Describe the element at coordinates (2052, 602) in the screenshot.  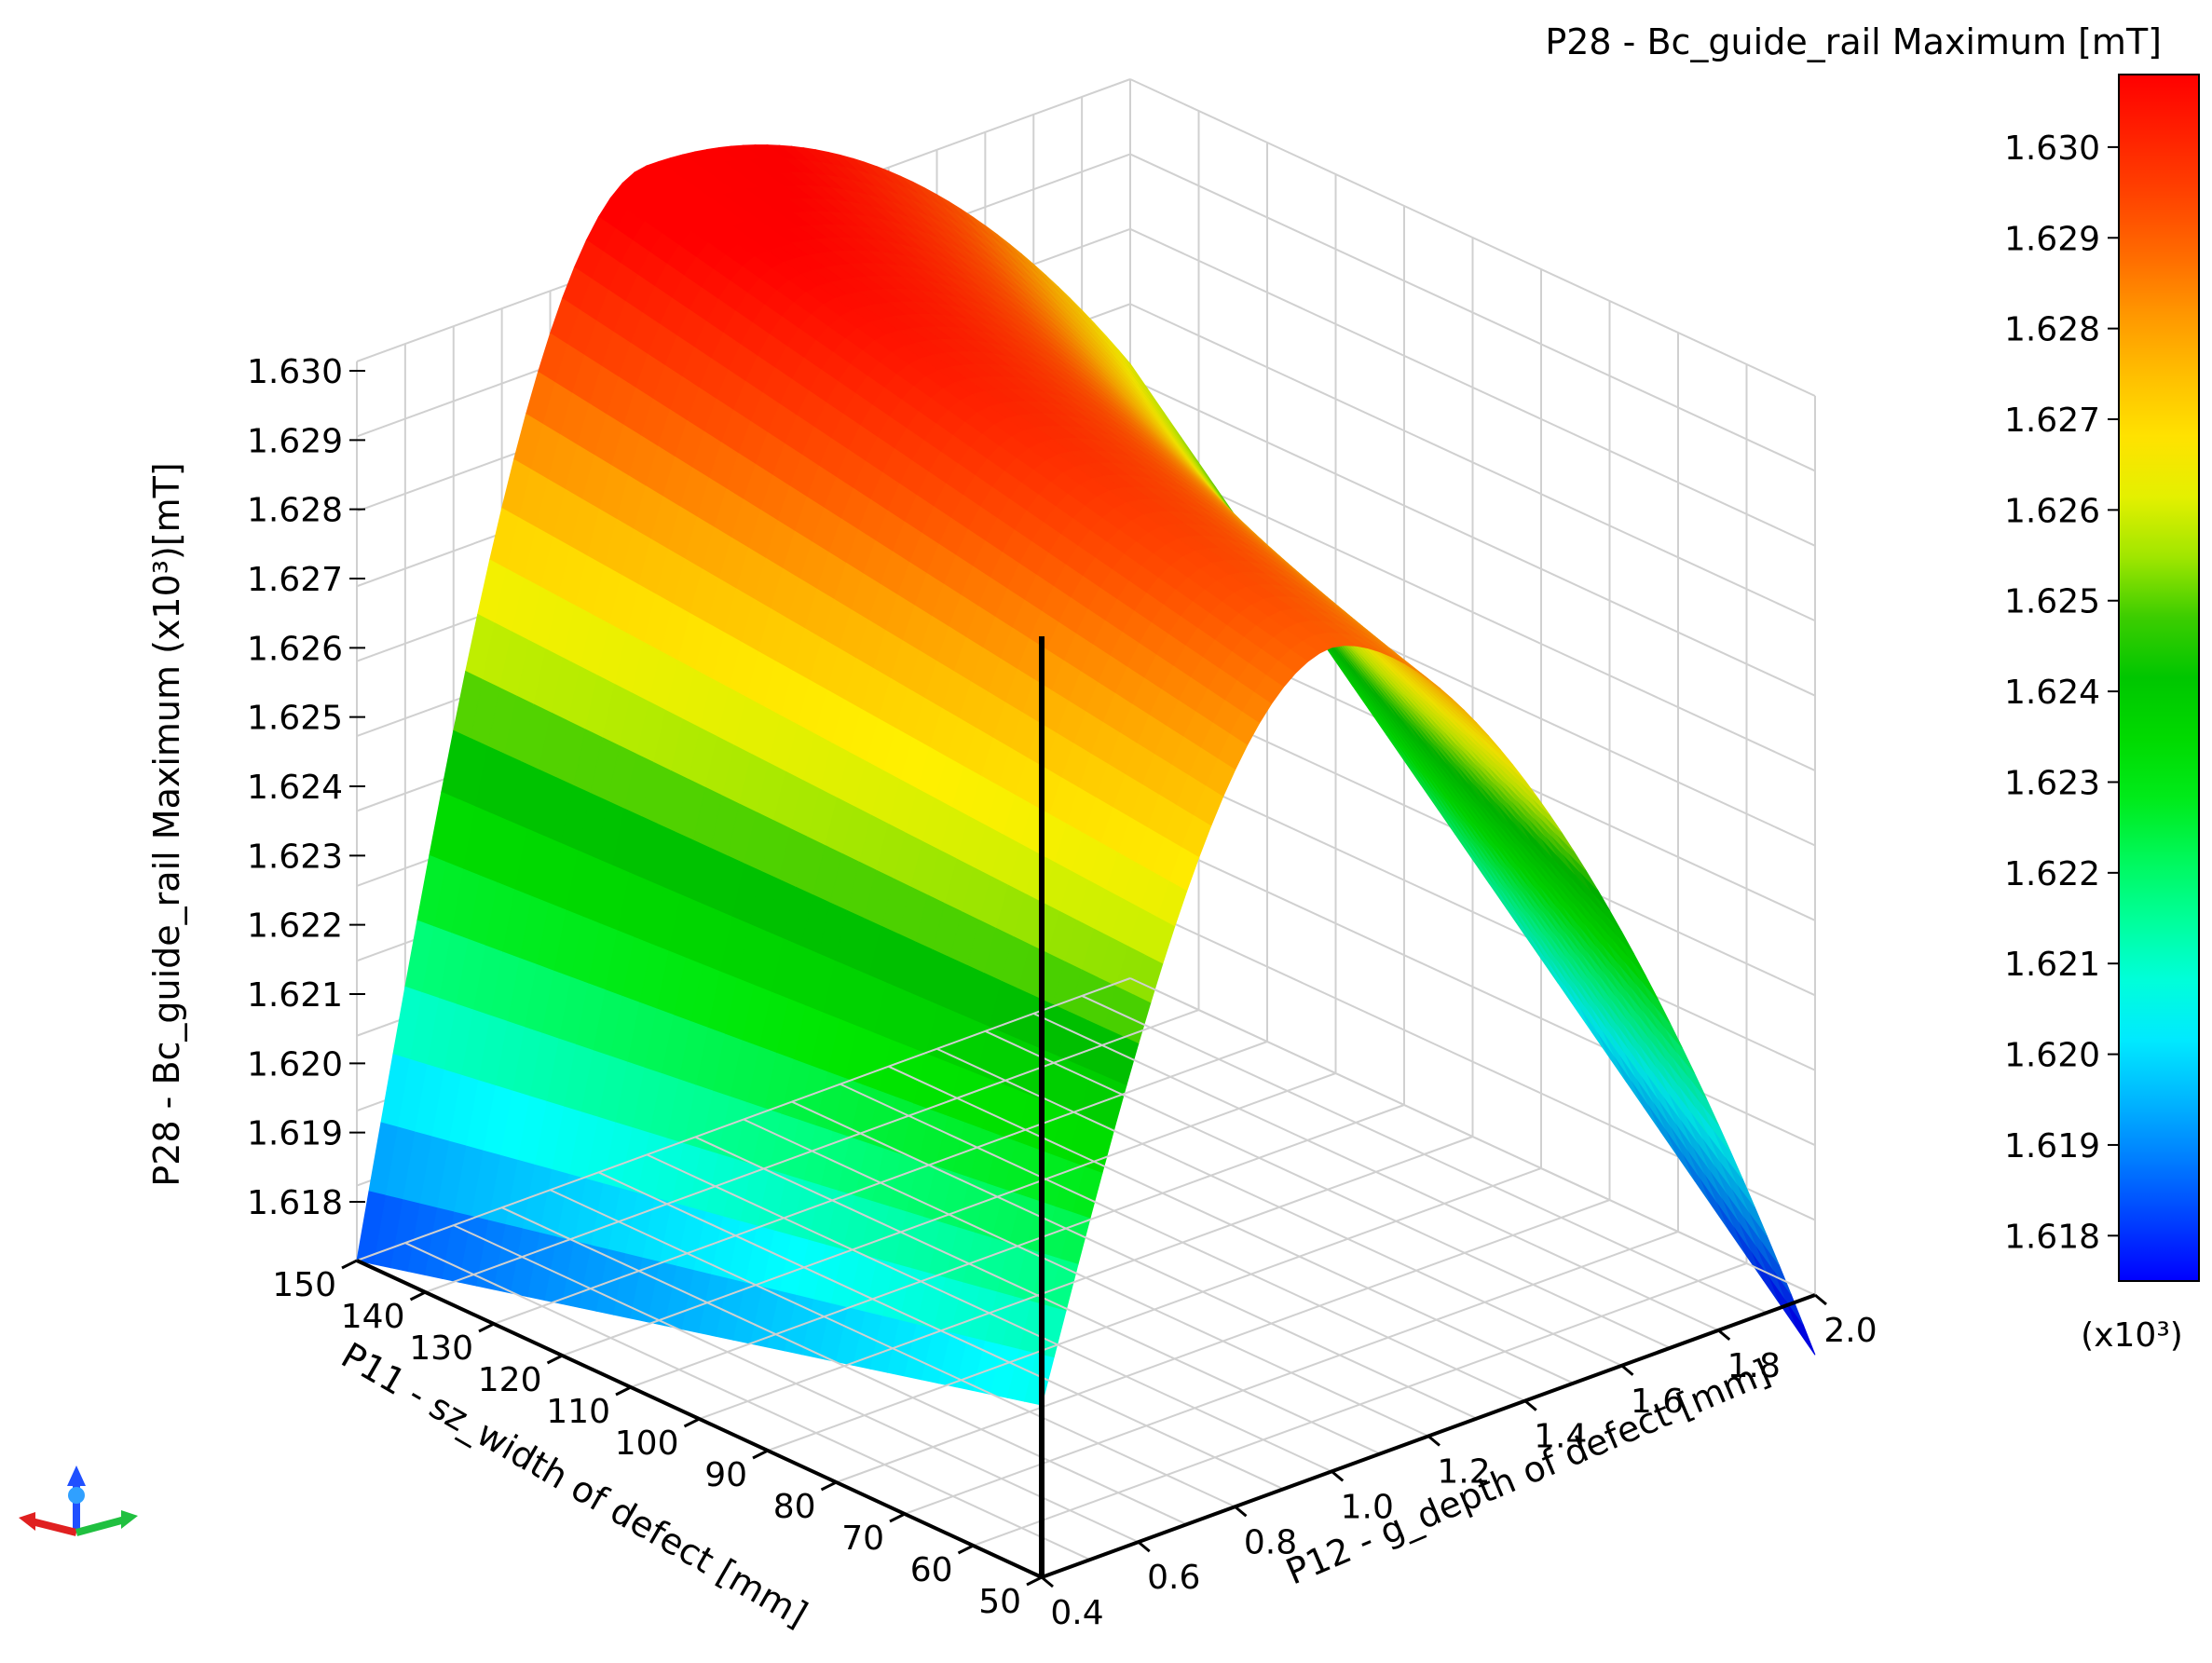
I see `colorbar-tick-label: 1.625` at that location.